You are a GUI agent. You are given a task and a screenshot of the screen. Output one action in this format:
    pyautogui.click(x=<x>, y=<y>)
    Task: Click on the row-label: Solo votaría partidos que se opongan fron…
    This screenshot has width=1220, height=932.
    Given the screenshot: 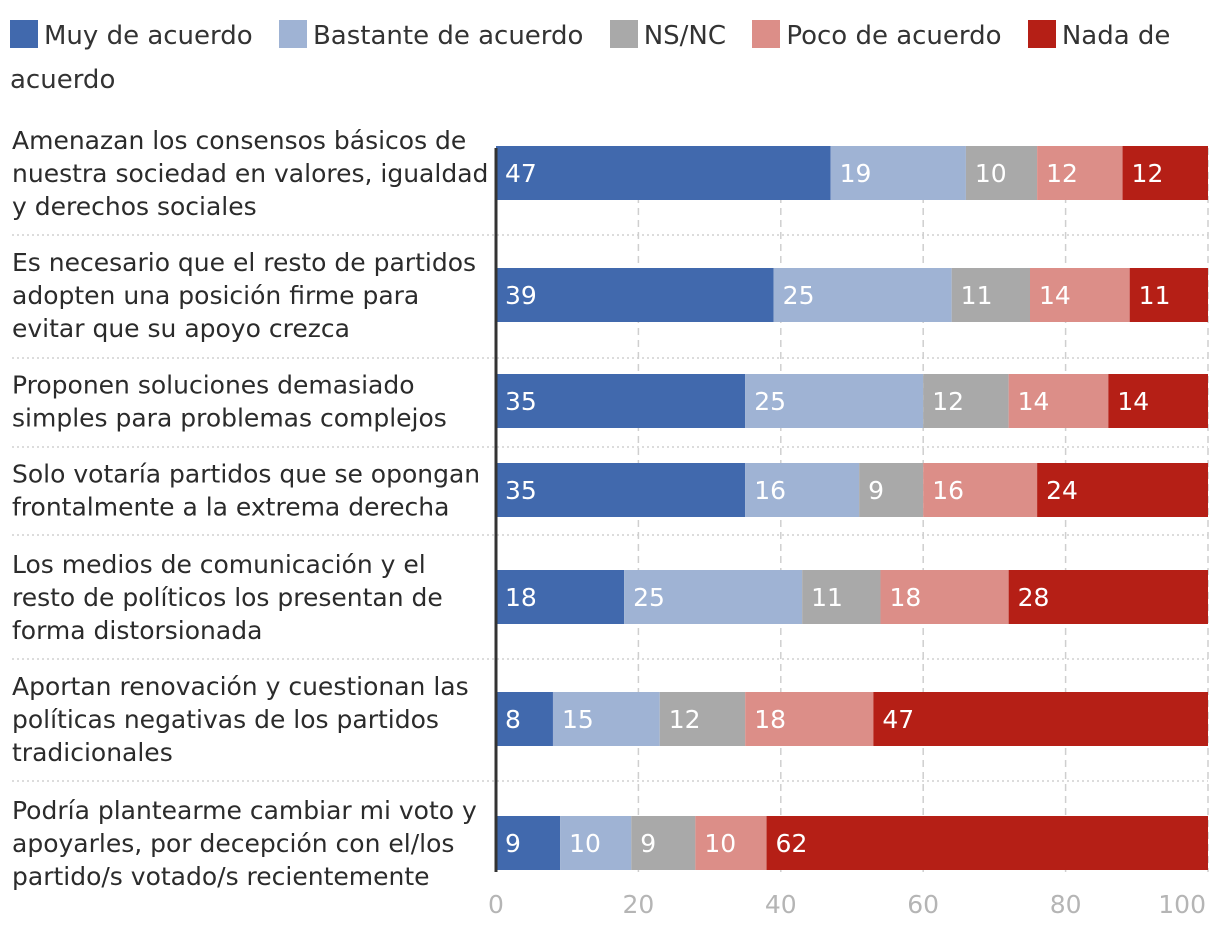 What is the action you would take?
    pyautogui.click(x=246, y=491)
    